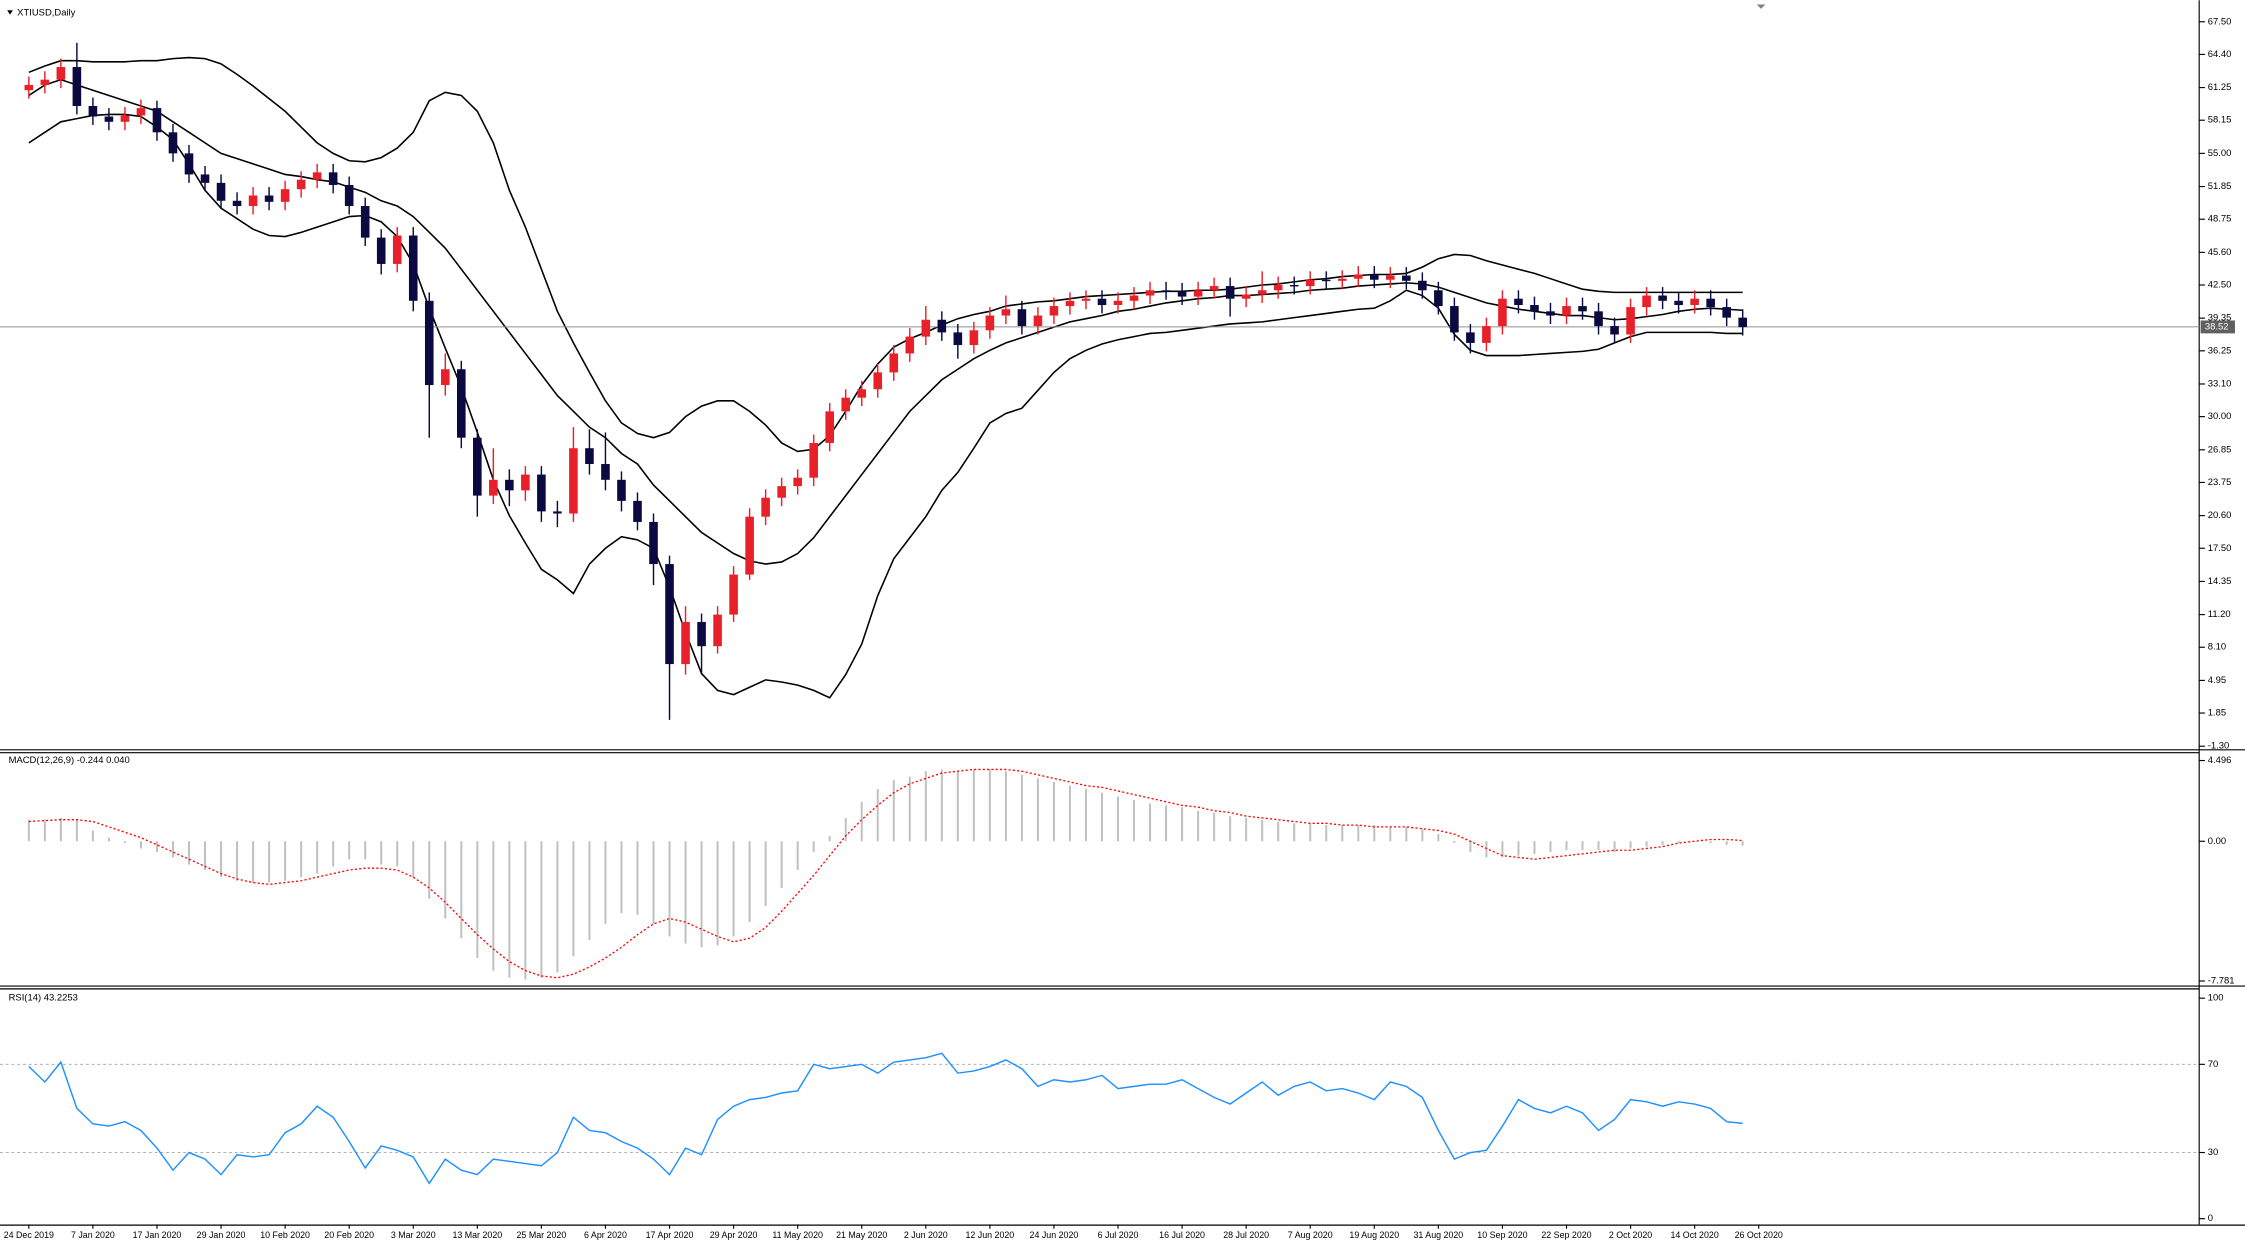 The height and width of the screenshot is (1249, 2245). I want to click on y-tick-label: 64.40, so click(2220, 54).